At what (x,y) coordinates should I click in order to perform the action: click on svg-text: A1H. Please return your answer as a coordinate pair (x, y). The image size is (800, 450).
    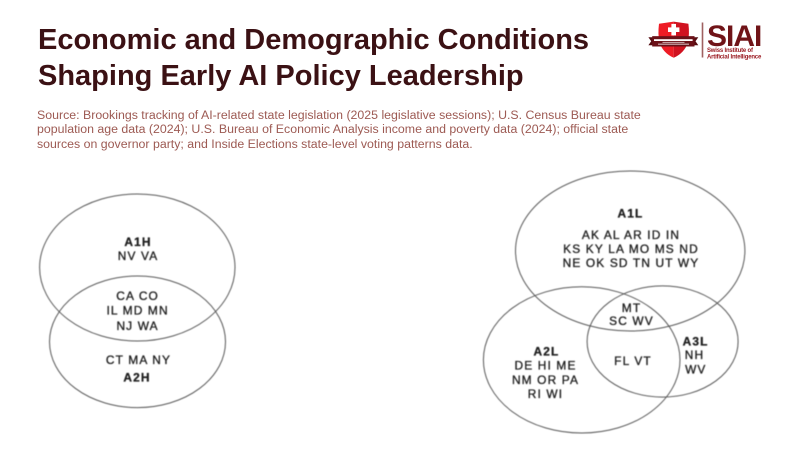
    Looking at the image, I should click on (137, 242).